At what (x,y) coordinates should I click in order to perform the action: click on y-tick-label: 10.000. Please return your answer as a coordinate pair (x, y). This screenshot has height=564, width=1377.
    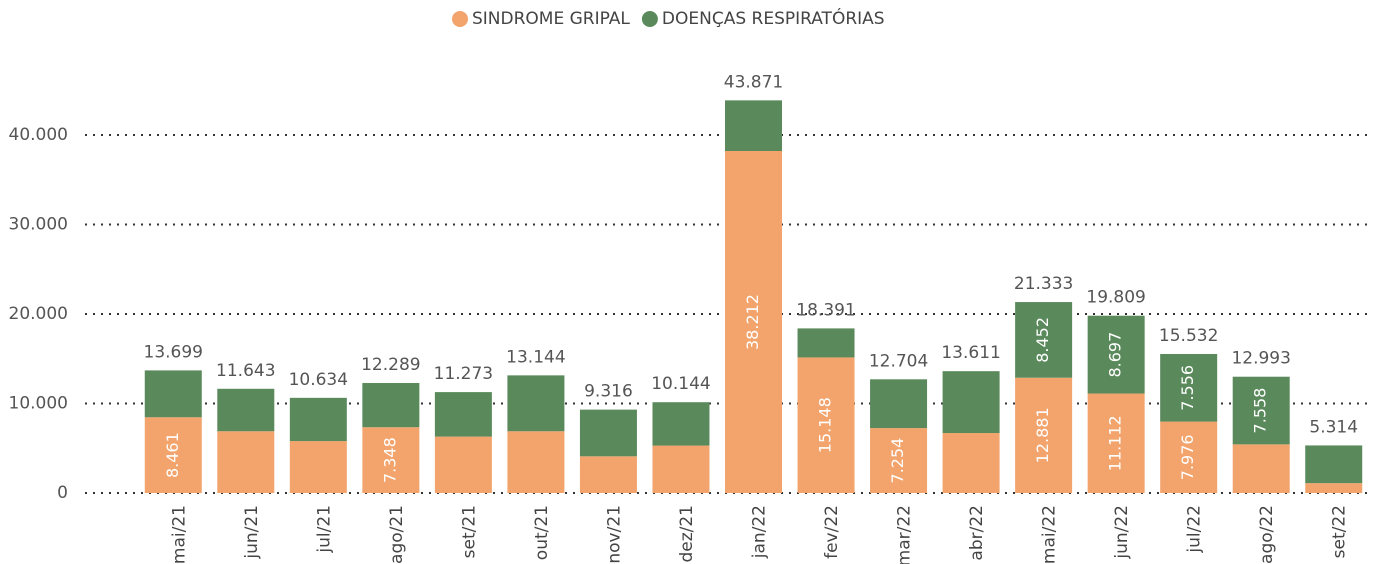
    Looking at the image, I should click on (38, 404).